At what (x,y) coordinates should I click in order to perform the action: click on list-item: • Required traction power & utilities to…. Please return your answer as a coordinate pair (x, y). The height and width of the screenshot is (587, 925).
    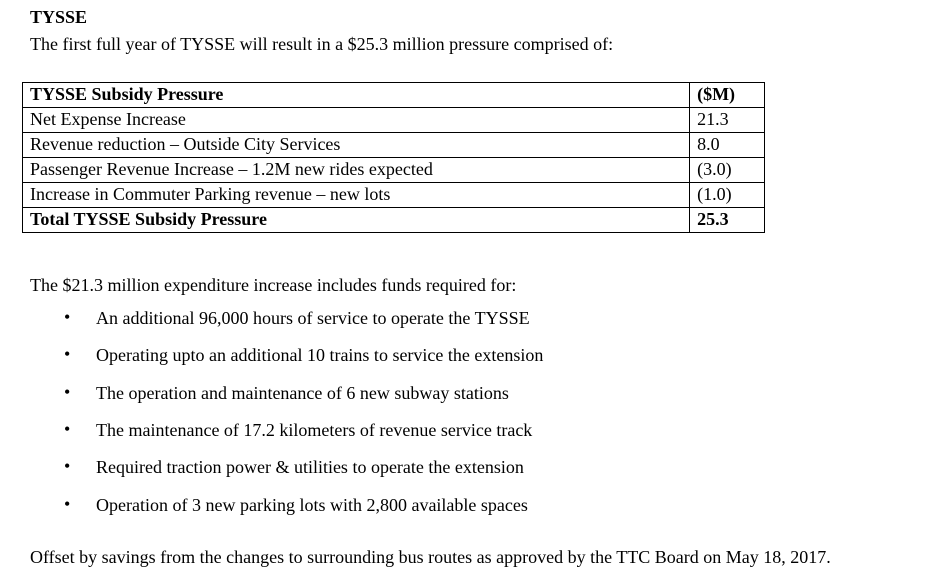
    Looking at the image, I should click on (462, 467).